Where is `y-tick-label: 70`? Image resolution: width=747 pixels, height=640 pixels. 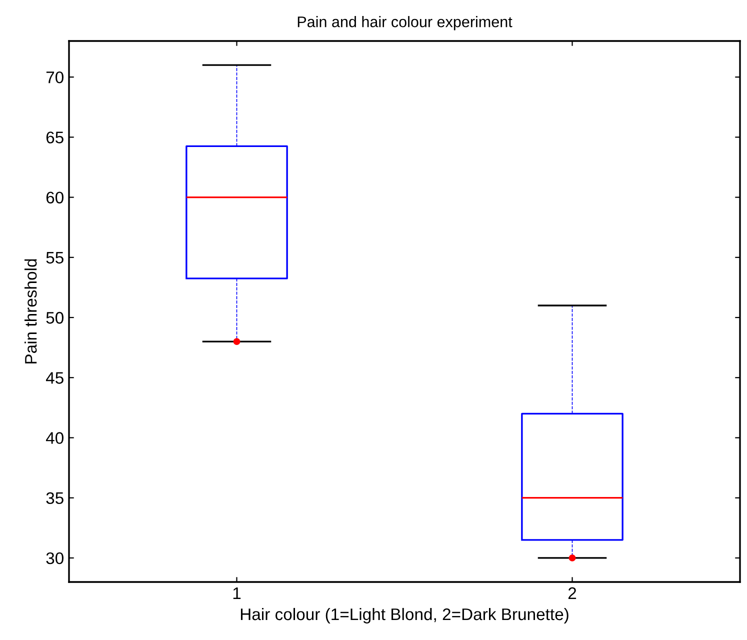 y-tick-label: 70 is located at coordinates (55, 77).